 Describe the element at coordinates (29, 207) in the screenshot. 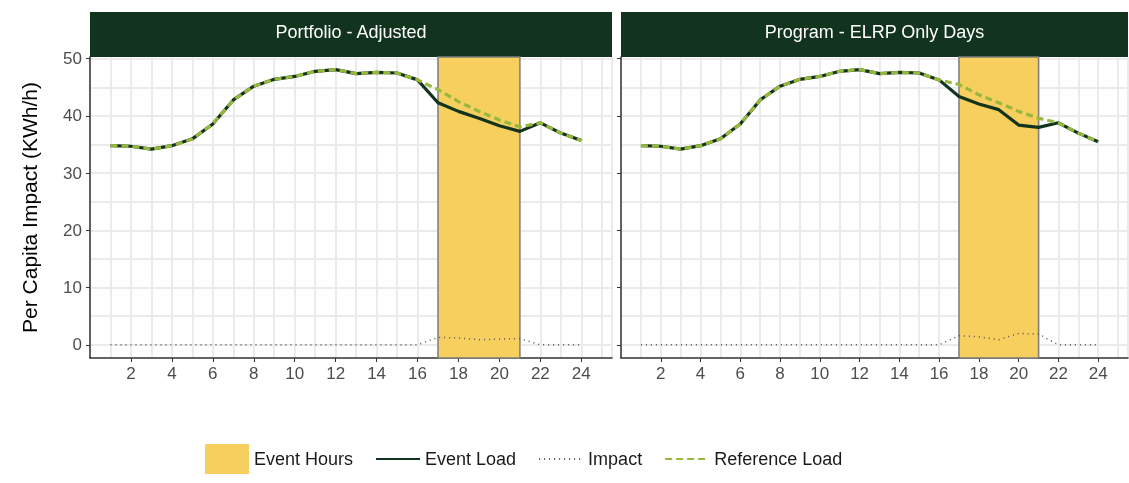

I see `y-axis-title: Per Capita Impact (KWh/h)` at that location.